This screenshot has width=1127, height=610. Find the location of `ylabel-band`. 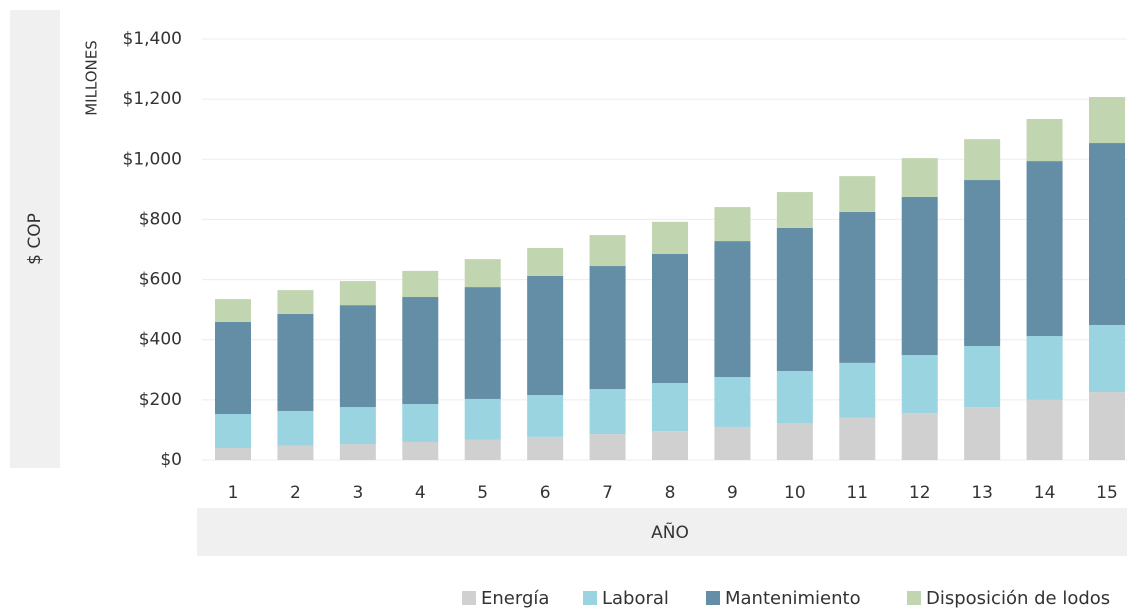

ylabel-band is located at coordinates (35, 239).